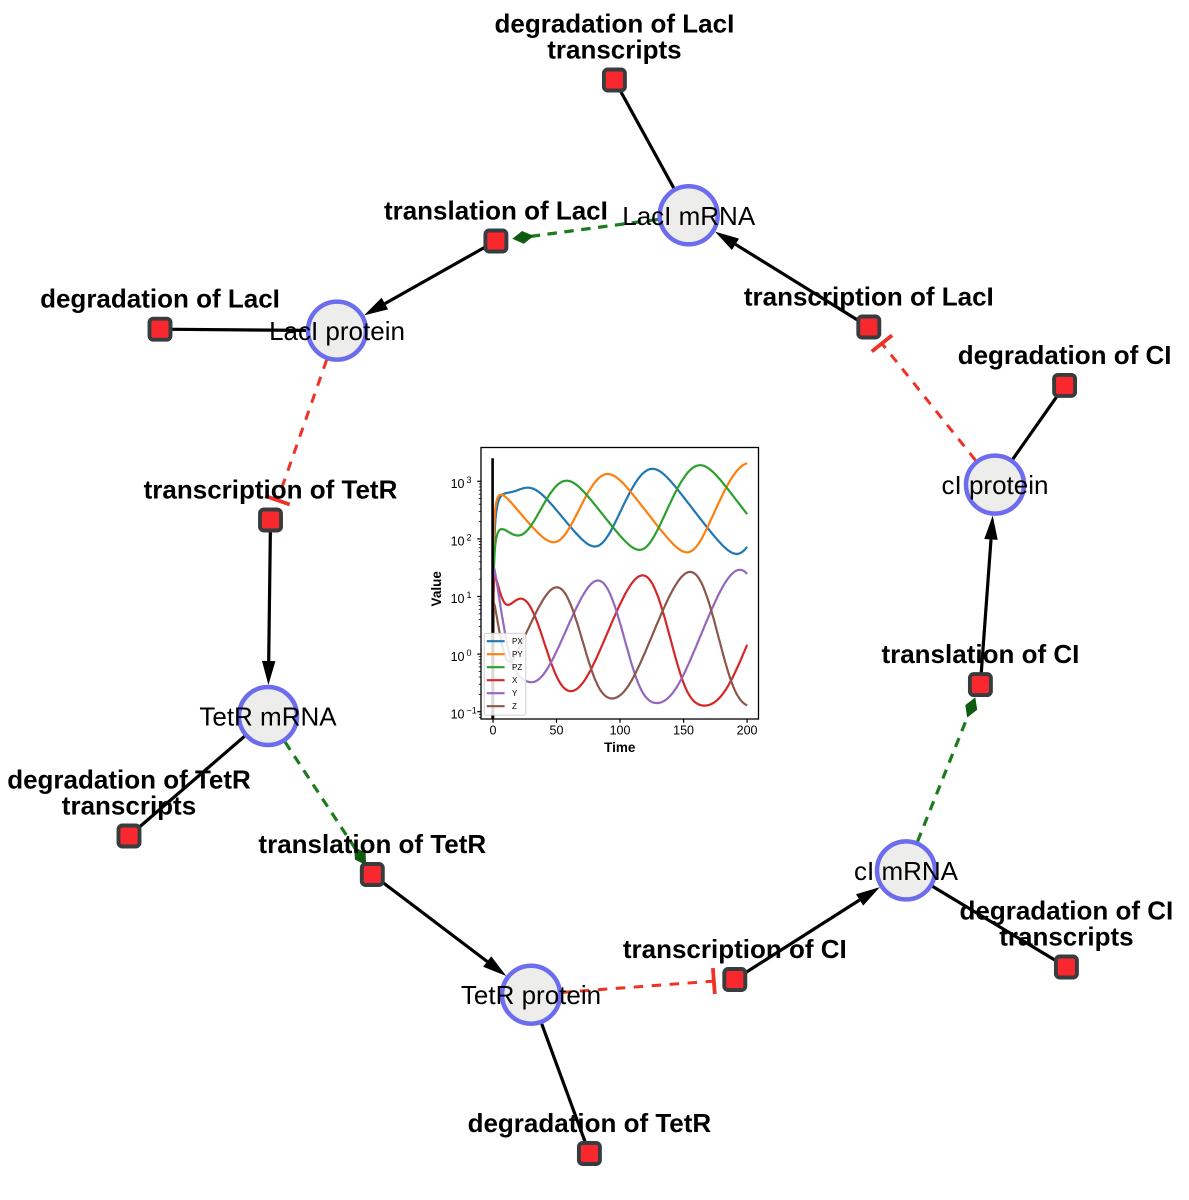 Image resolution: width=1189 pixels, height=1200 pixels. Describe the element at coordinates (747, 731) in the screenshot. I see `svg-text: 200` at that location.